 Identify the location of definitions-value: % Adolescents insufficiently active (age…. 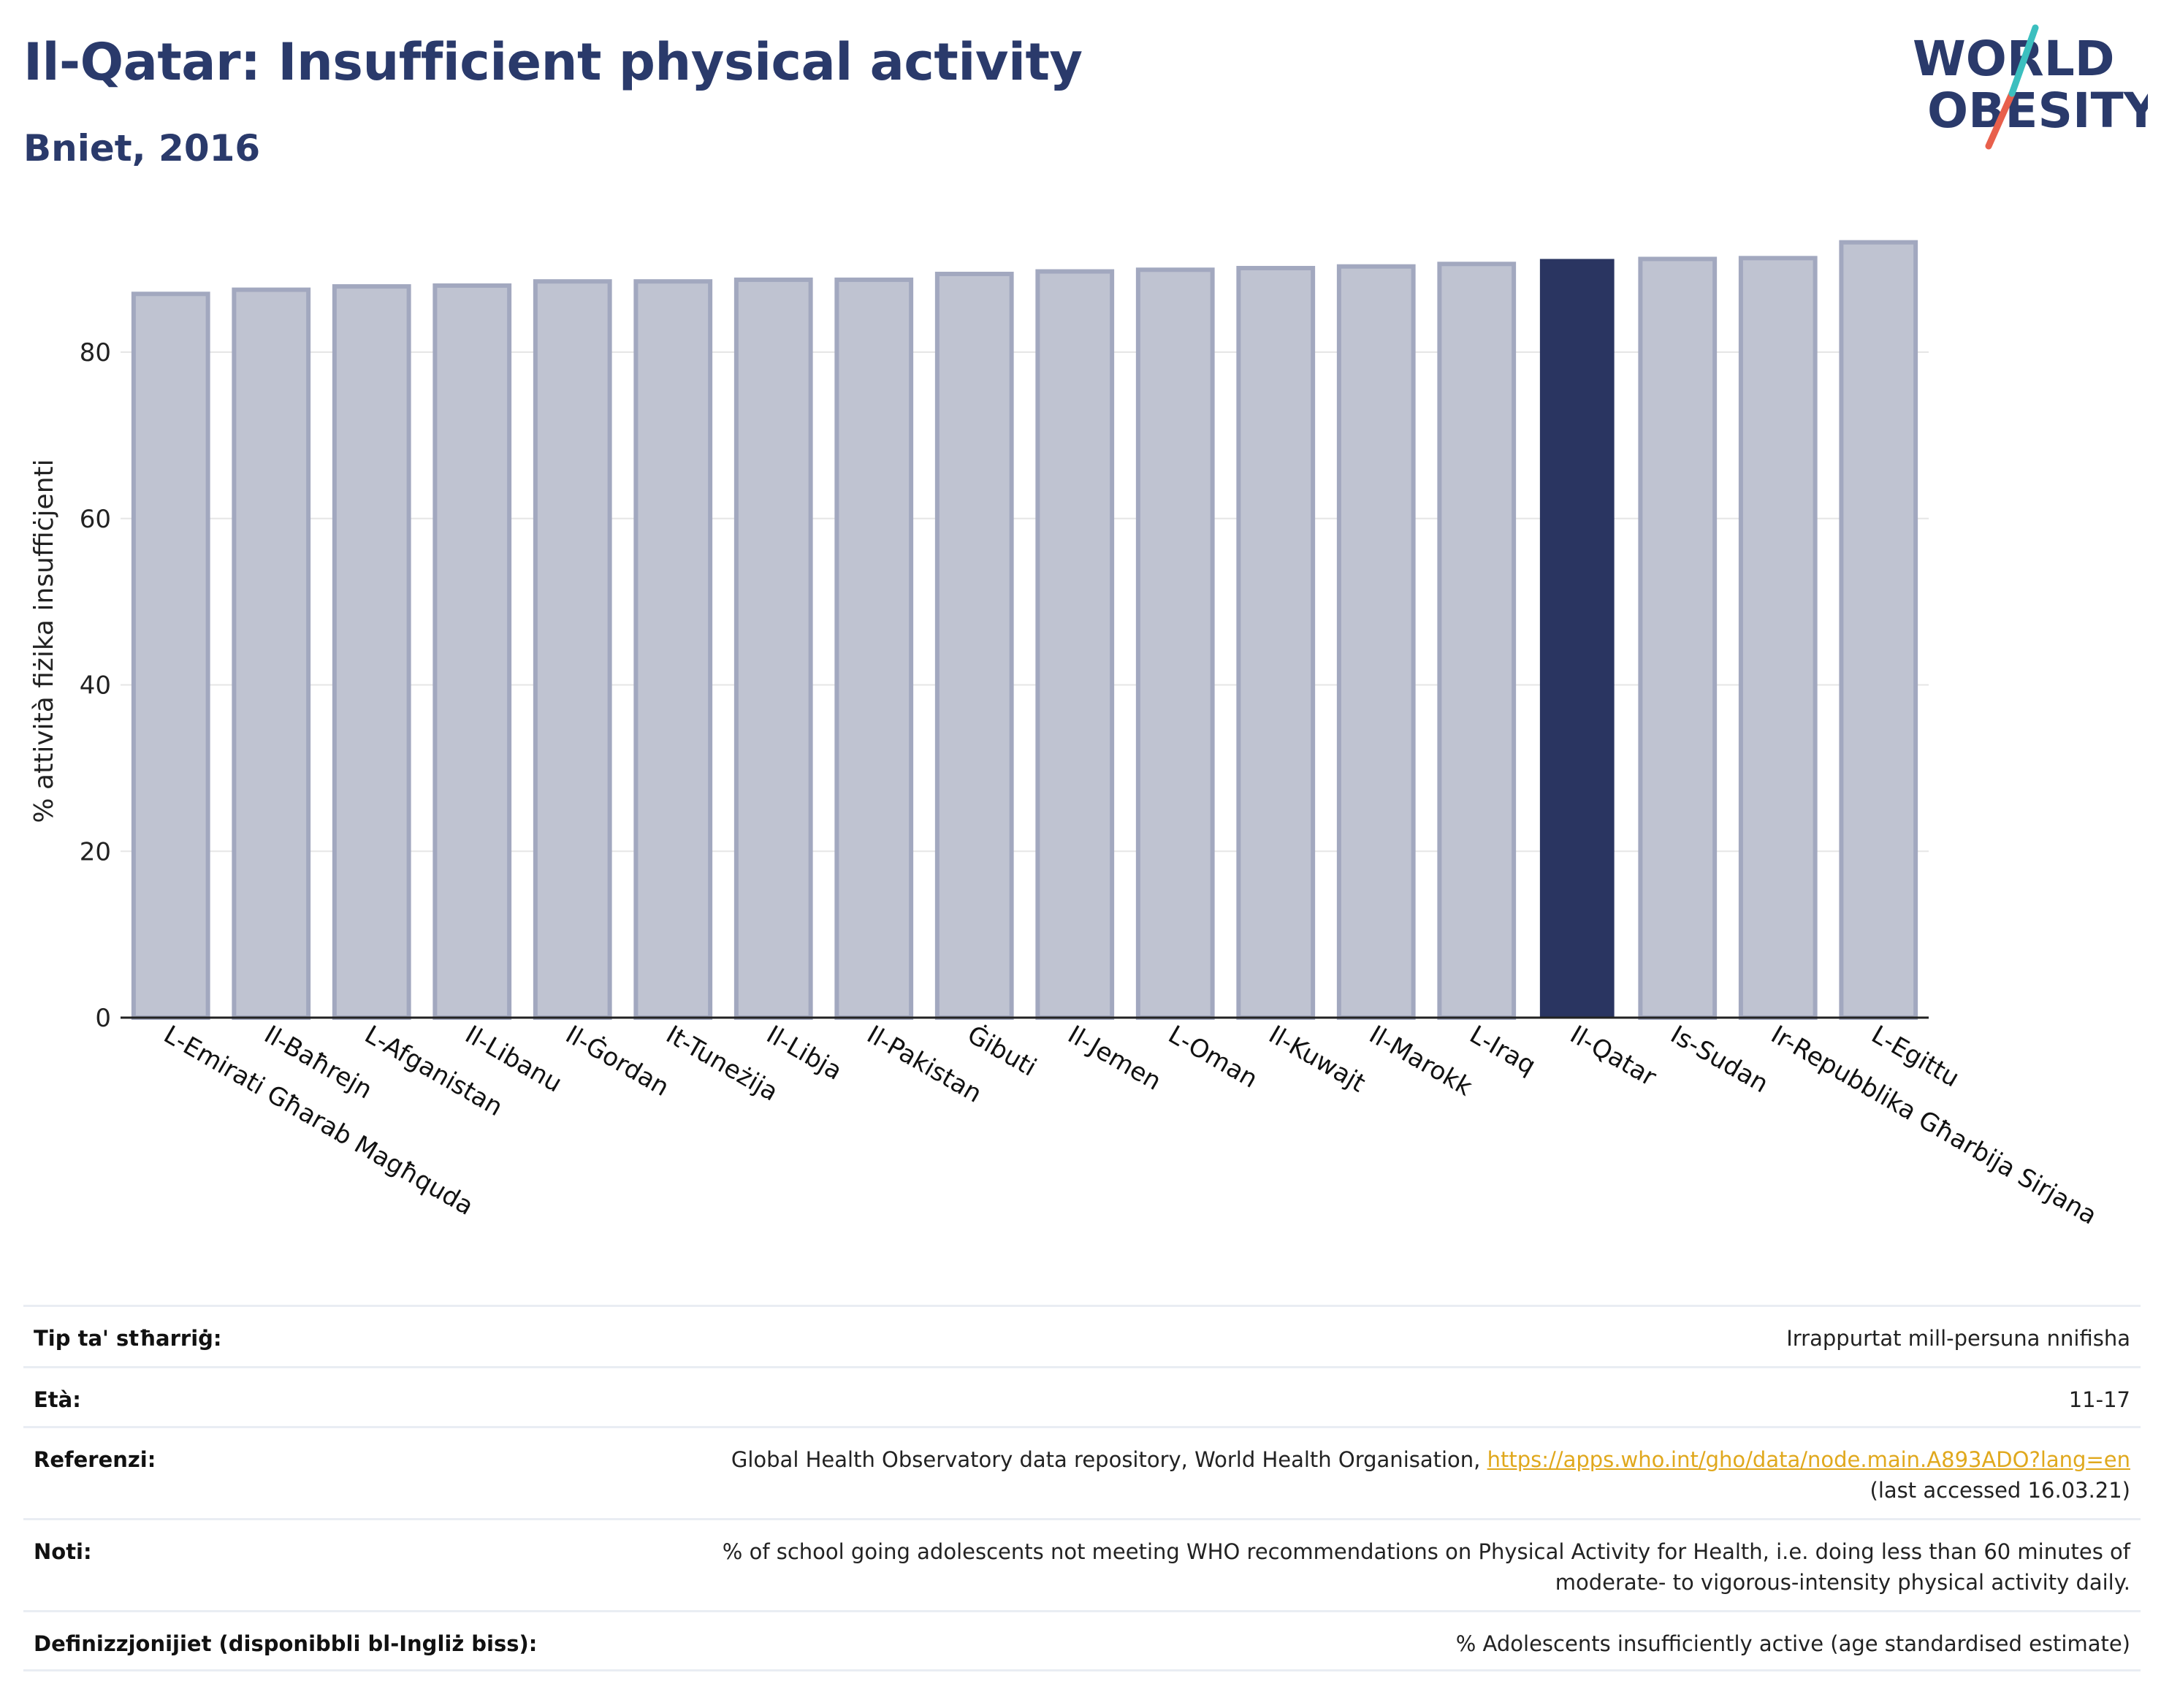
(1793, 1643).